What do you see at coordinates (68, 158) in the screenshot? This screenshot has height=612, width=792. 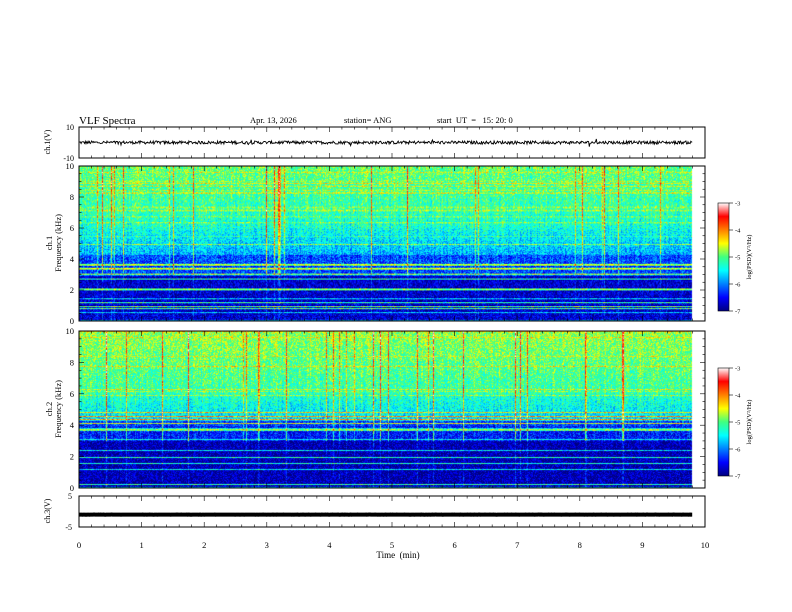 I see `ch1-ytick-bottom: -10` at bounding box center [68, 158].